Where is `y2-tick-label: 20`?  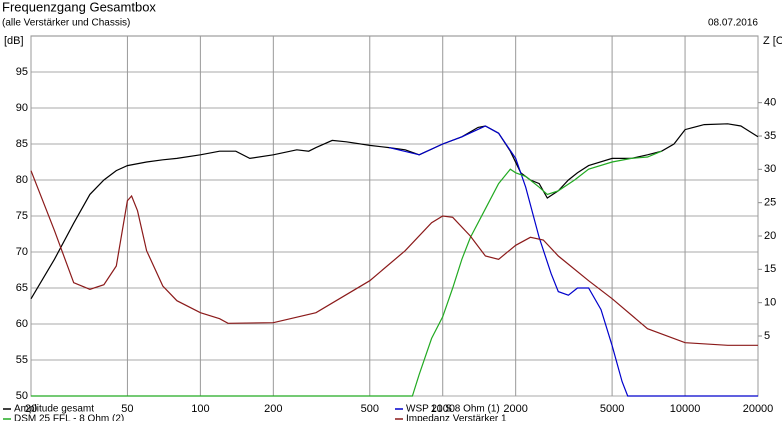 y2-tick-label: 20 is located at coordinates (770, 236).